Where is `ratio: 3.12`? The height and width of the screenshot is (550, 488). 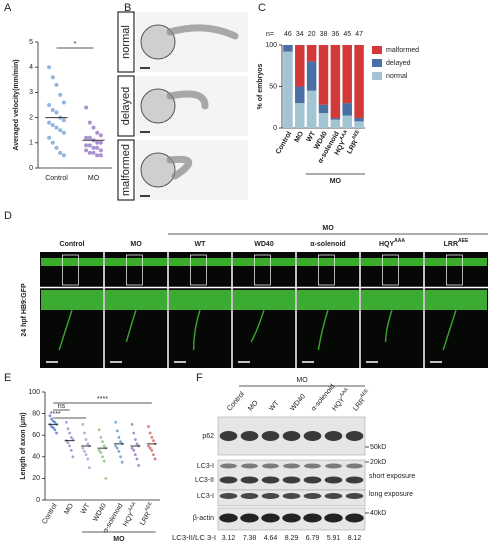 ratio: 3.12 is located at coordinates (229, 538).